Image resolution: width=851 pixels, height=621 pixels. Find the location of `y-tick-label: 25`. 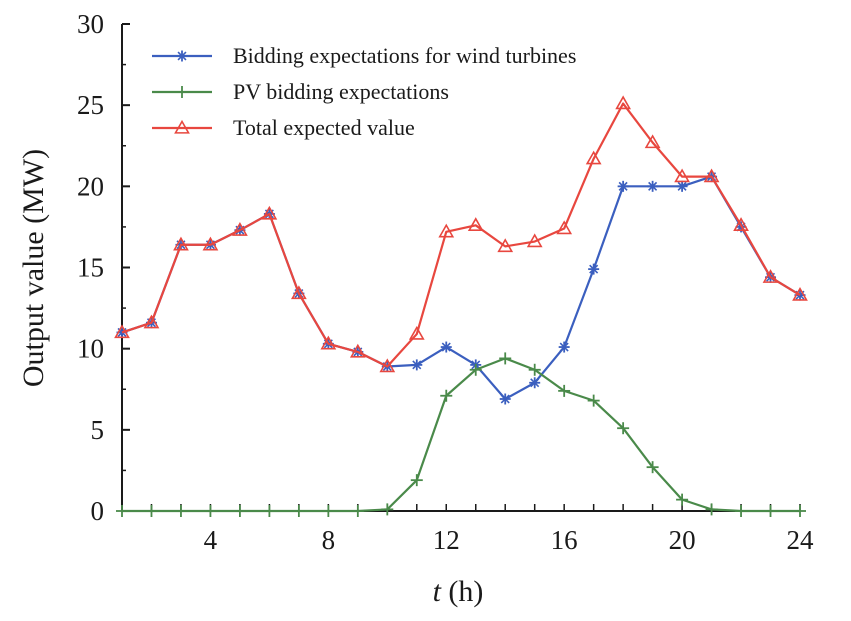

y-tick-label: 25 is located at coordinates (90, 105).